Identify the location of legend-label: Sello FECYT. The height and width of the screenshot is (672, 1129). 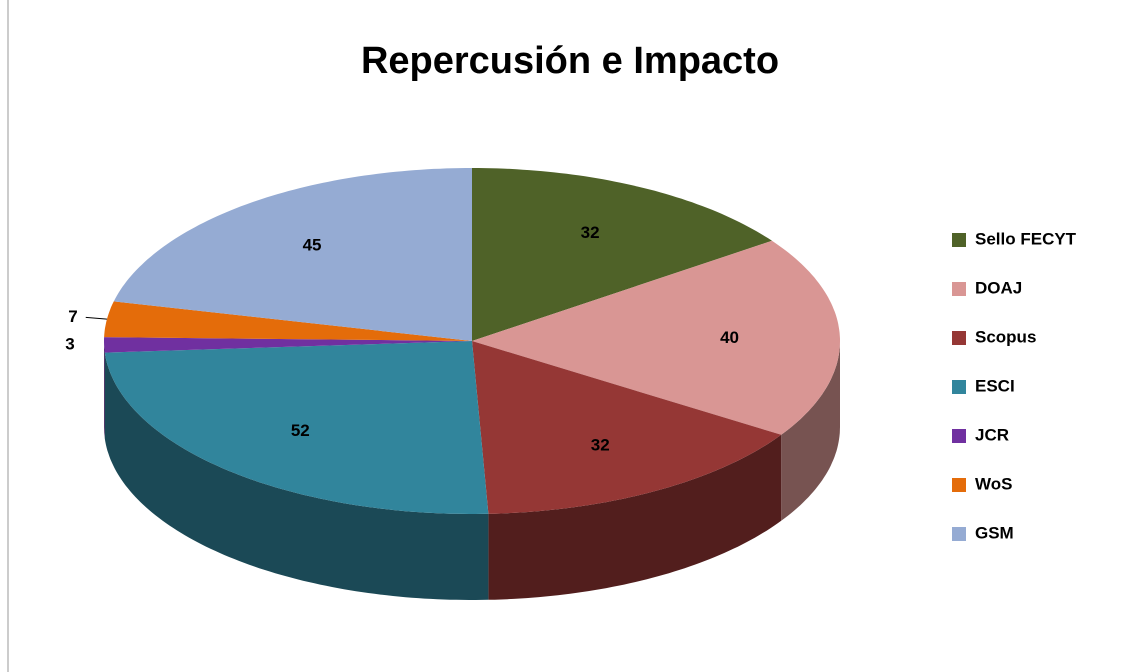
(1026, 238).